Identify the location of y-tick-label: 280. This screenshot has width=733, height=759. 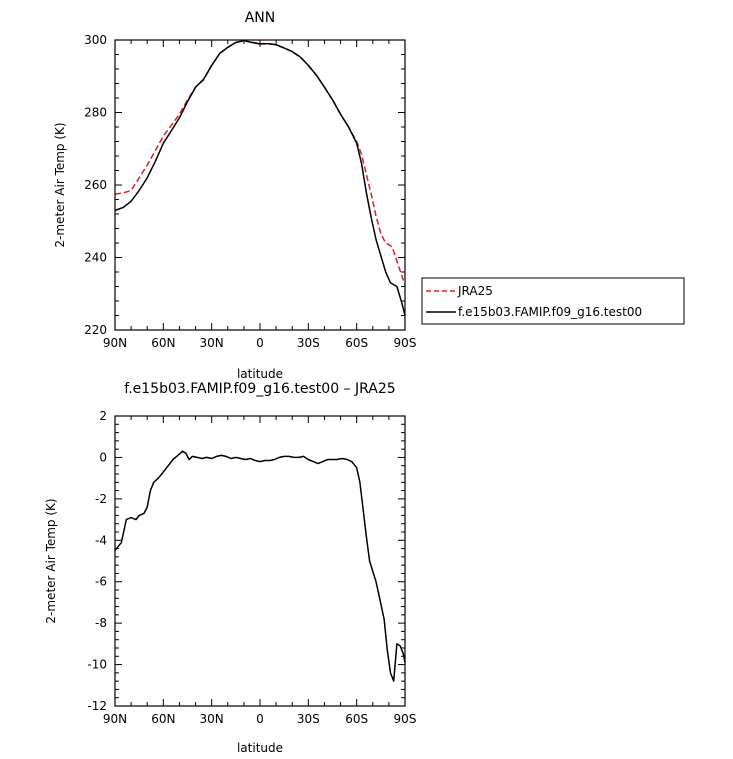
(95, 113).